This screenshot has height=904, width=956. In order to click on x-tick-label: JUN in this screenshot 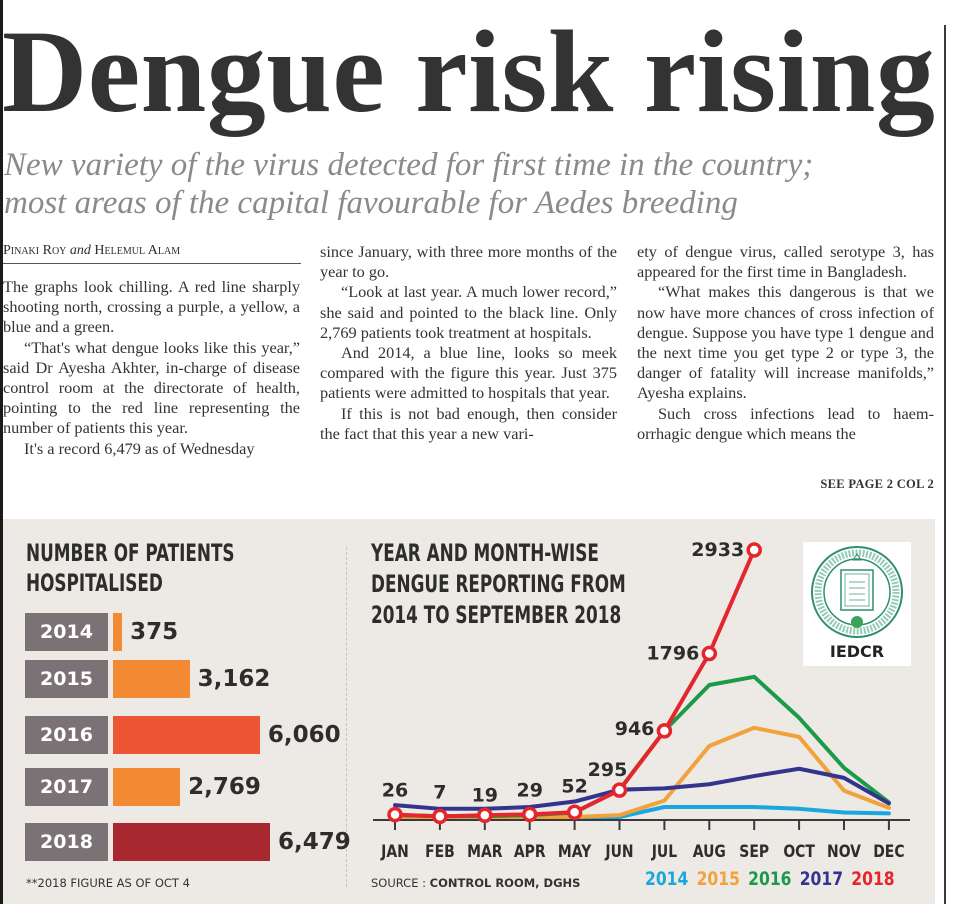, I will do `click(619, 852)`.